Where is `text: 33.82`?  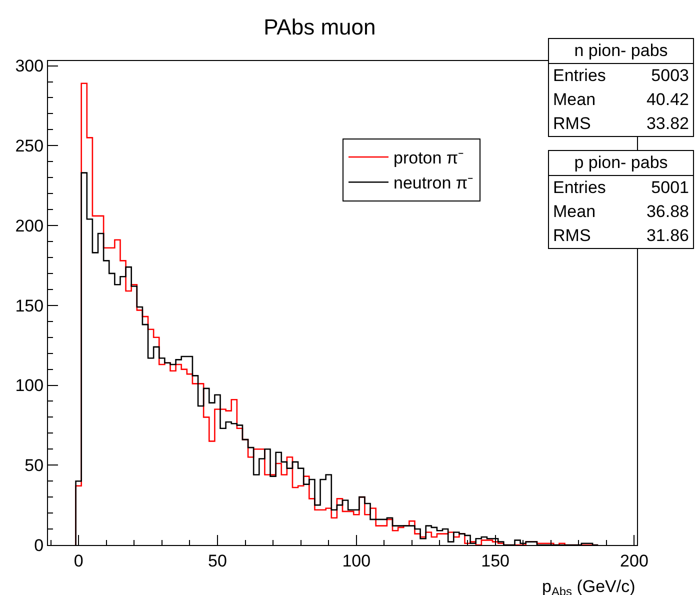
text: 33.82 is located at coordinates (667, 124).